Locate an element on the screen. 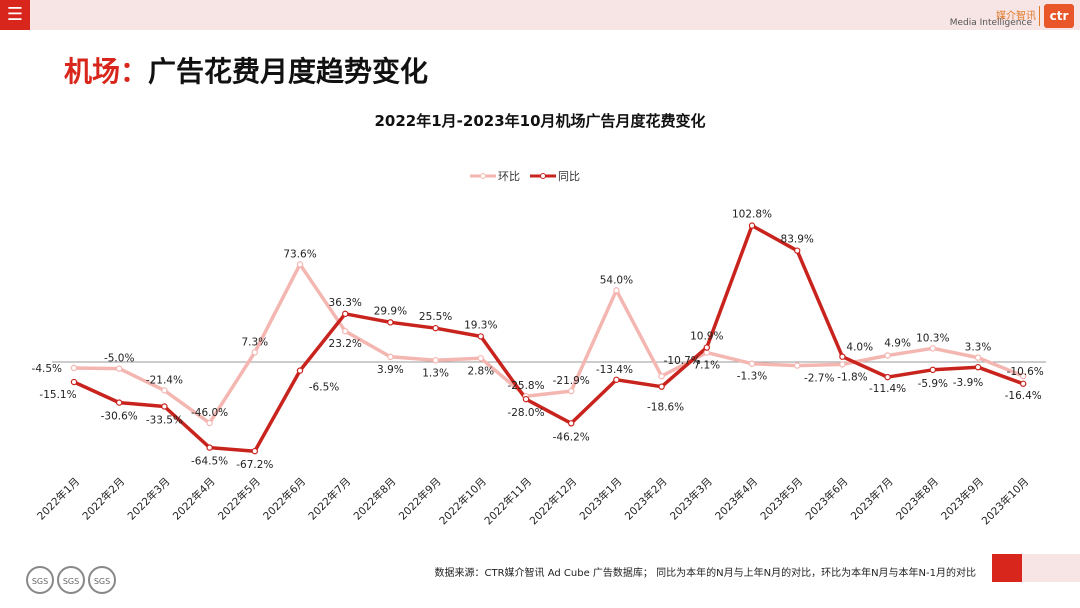  mom-data-label: -2.7% is located at coordinates (819, 379).